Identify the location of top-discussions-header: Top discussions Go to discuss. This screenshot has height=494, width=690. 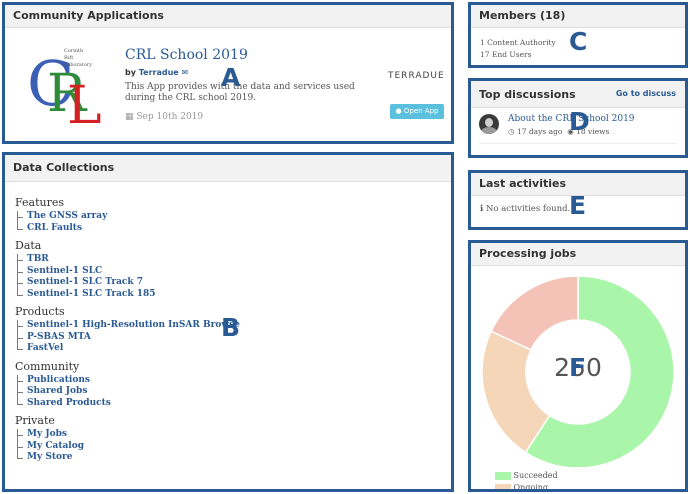
(578, 94).